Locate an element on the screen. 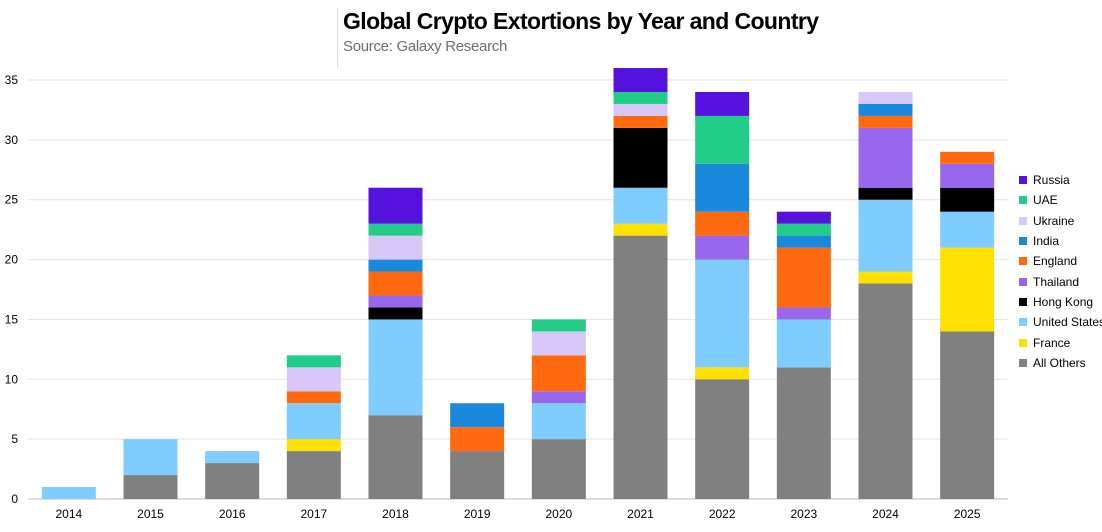 The height and width of the screenshot is (532, 1102). bar-segment-united-states-2023 is located at coordinates (803, 343).